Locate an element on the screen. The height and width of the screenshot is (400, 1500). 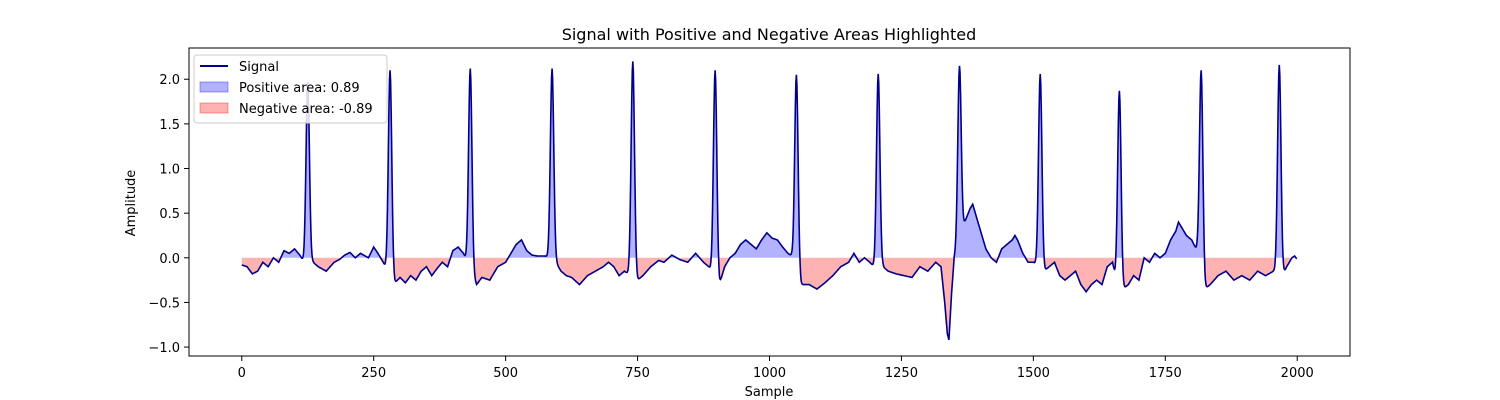
x-tick-label: 1750 is located at coordinates (1165, 373).